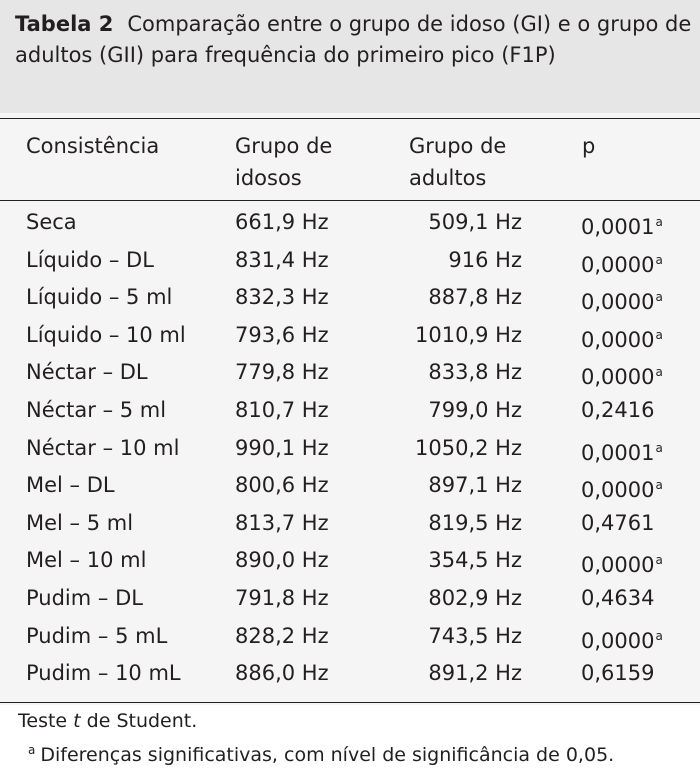  I want to click on consistency-cell: Pudim – DL, so click(84, 598).